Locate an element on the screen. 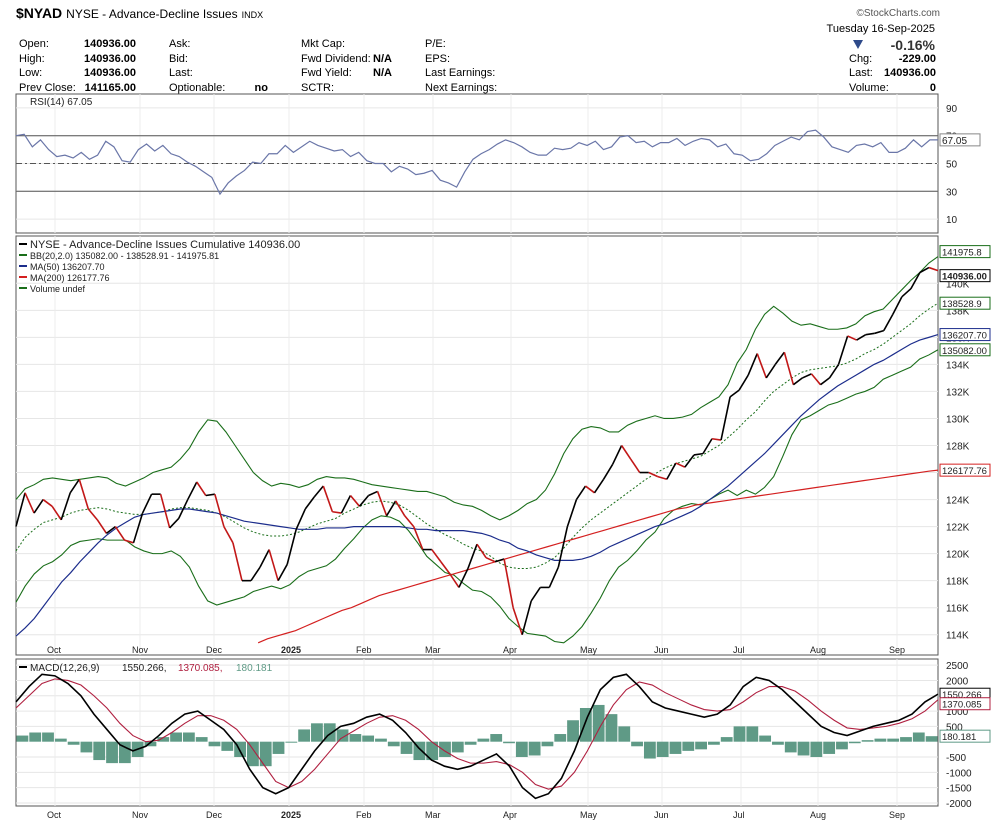  last-value-label: 138528.9 is located at coordinates (962, 304).